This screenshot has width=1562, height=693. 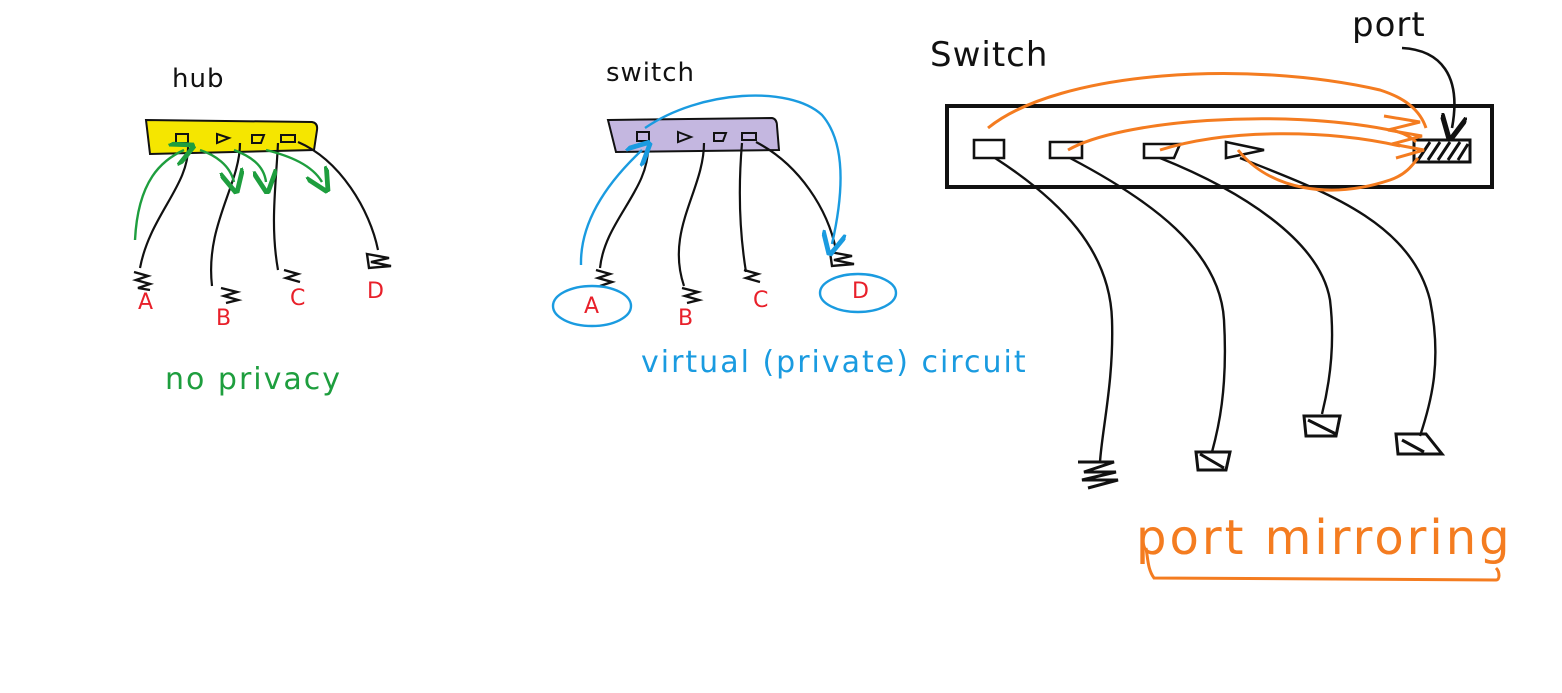 What do you see at coordinates (254, 379) in the screenshot?
I see `hub-caption: no privacy` at bounding box center [254, 379].